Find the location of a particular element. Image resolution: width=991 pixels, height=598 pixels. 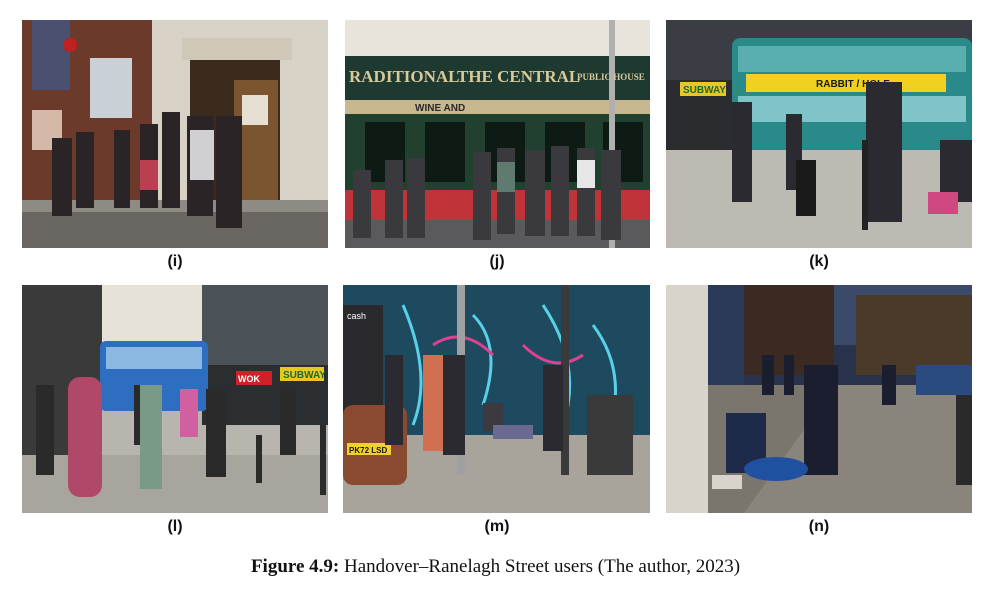

photo-street-scene-m: cash PK72 LSD is located at coordinates (496, 399).